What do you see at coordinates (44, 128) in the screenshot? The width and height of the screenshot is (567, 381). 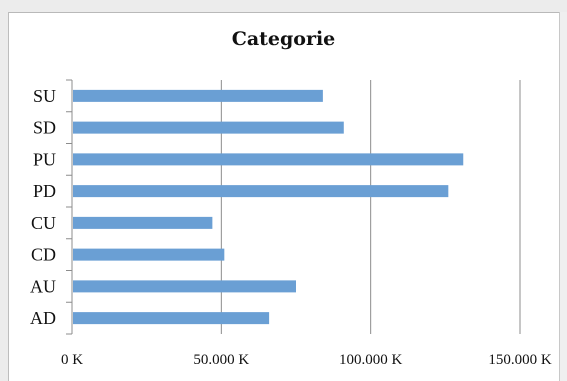 I see `category-label-sd: SD` at bounding box center [44, 128].